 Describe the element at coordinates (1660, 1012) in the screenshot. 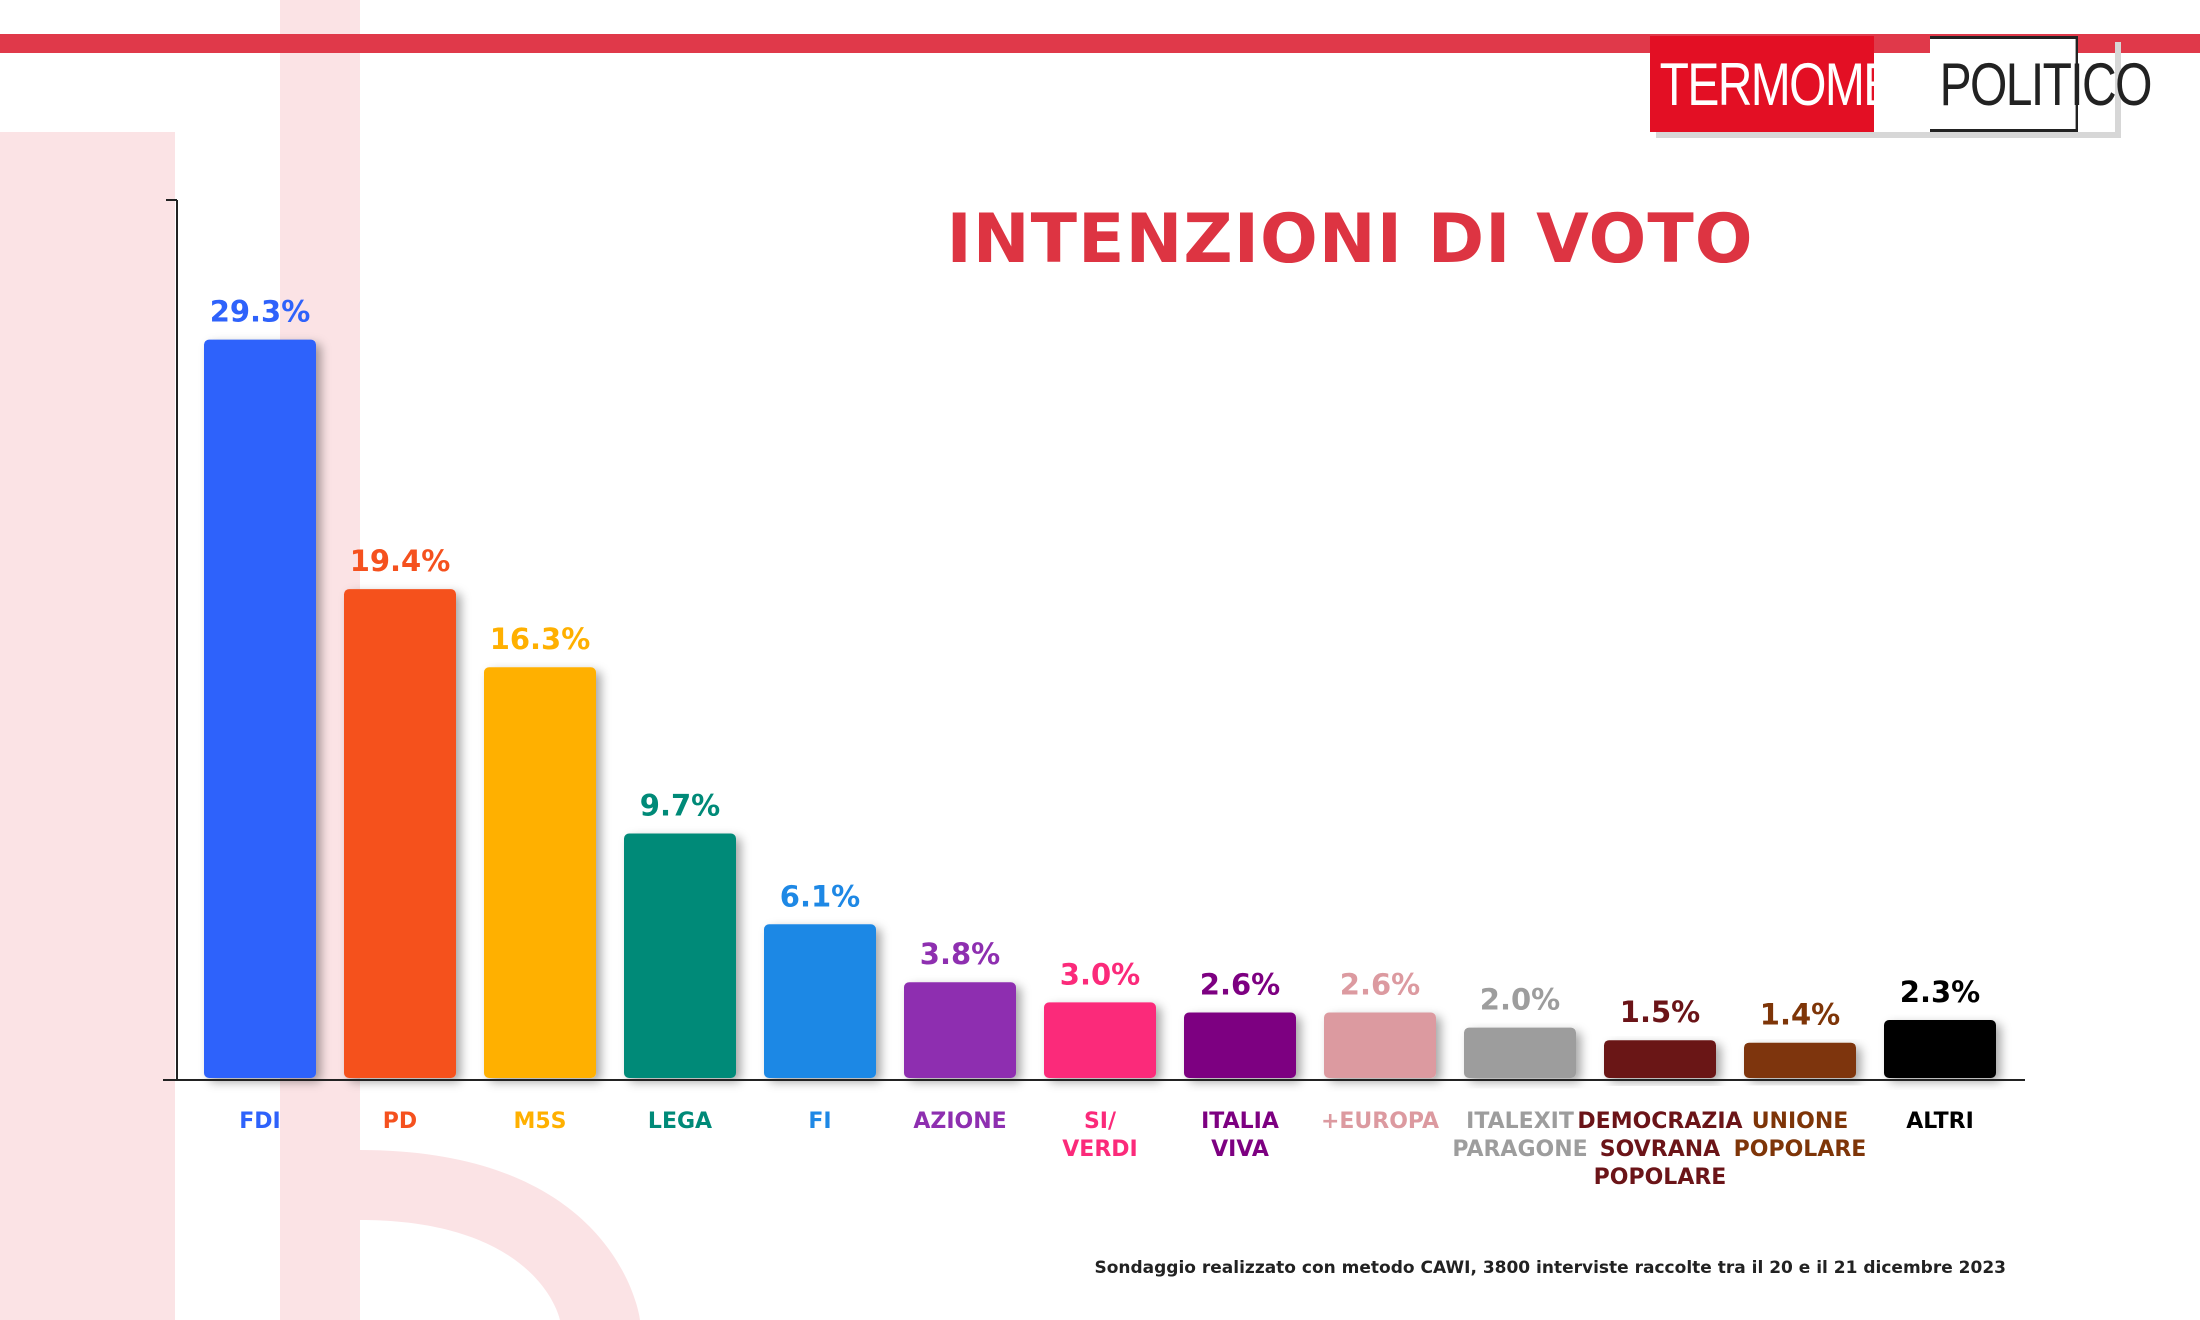

I see `bar-value-label: 1.5%` at that location.